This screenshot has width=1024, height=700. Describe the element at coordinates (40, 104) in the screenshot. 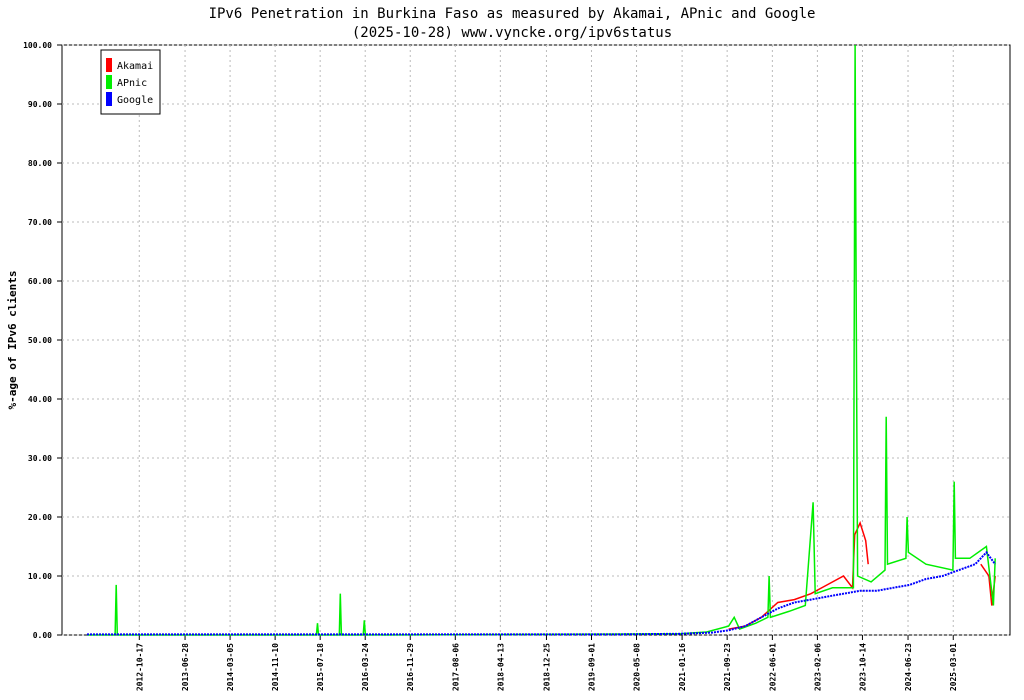

I see `y-tick-label: 90.00` at that location.